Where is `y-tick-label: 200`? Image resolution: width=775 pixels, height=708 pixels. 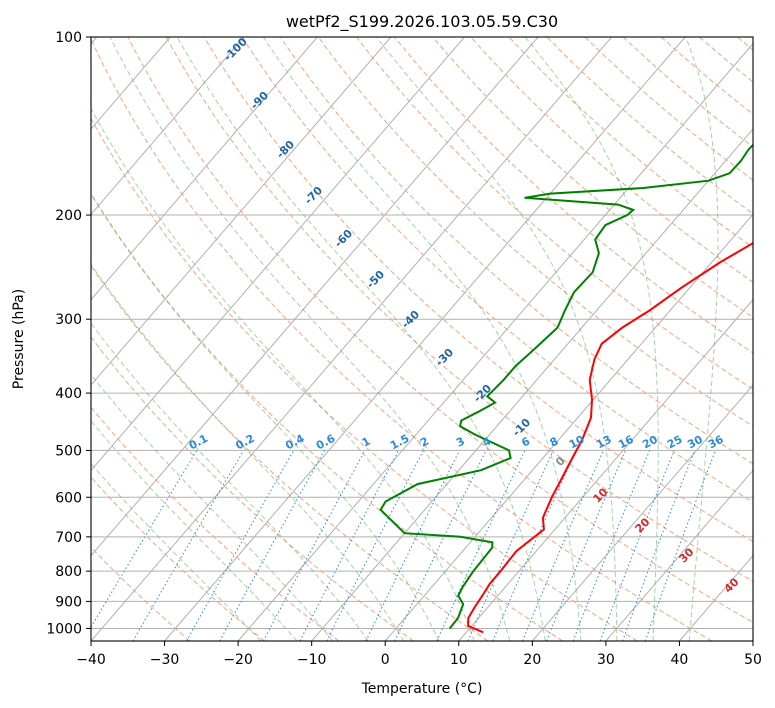 y-tick-label: 200 is located at coordinates (68, 216).